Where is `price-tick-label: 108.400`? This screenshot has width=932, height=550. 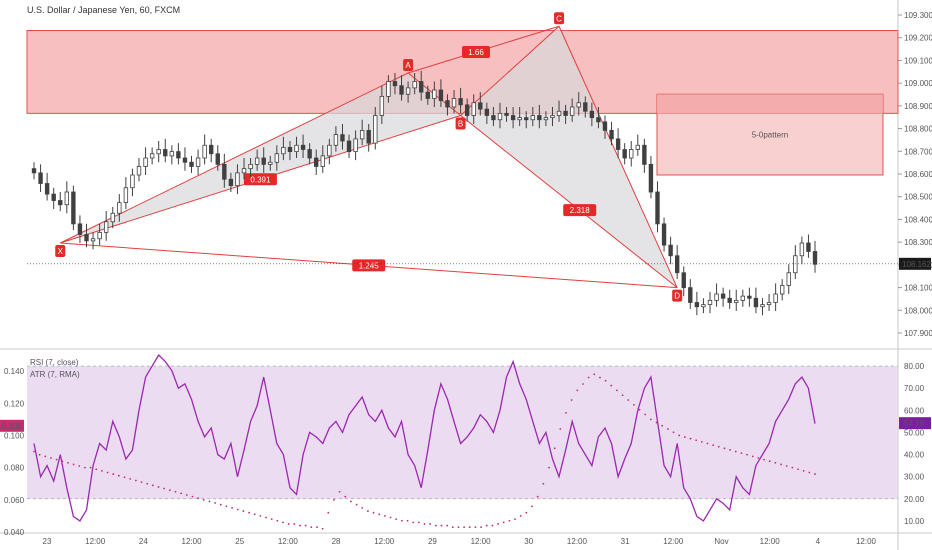
price-tick-label: 108.400 is located at coordinates (918, 219).